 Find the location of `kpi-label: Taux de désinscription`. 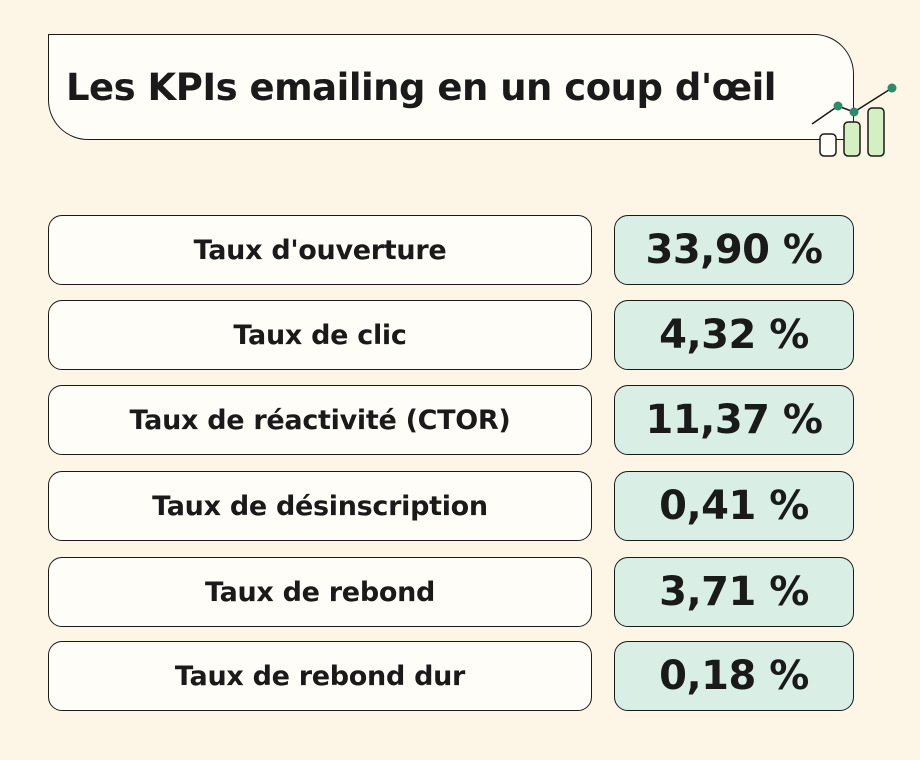

kpi-label: Taux de désinscription is located at coordinates (320, 506).